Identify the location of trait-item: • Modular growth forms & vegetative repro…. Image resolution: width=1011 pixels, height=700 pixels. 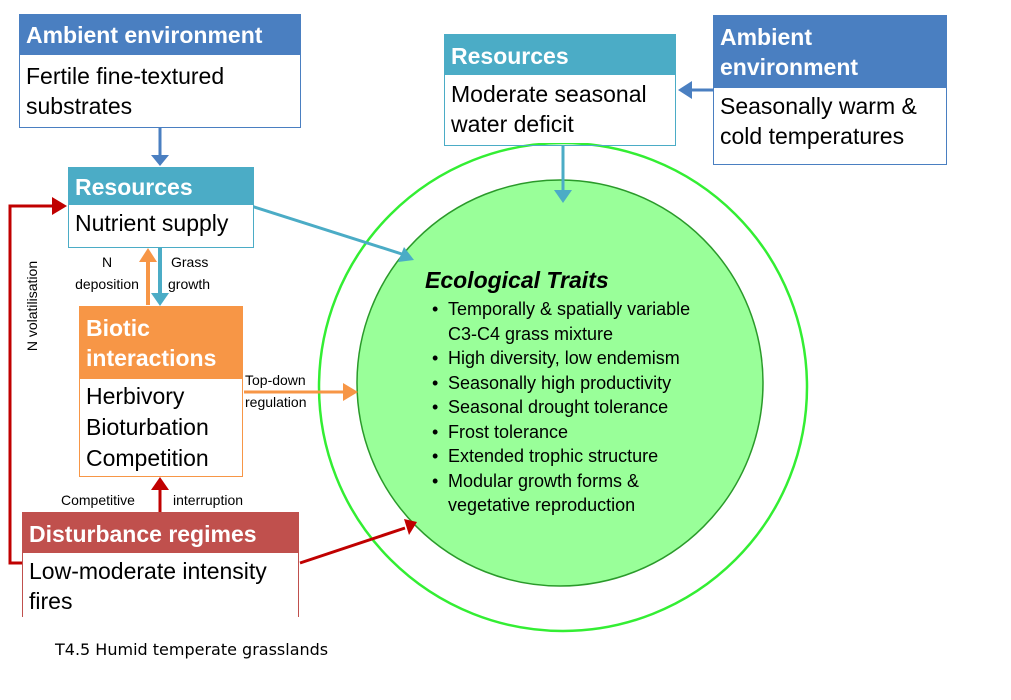
(536, 493).